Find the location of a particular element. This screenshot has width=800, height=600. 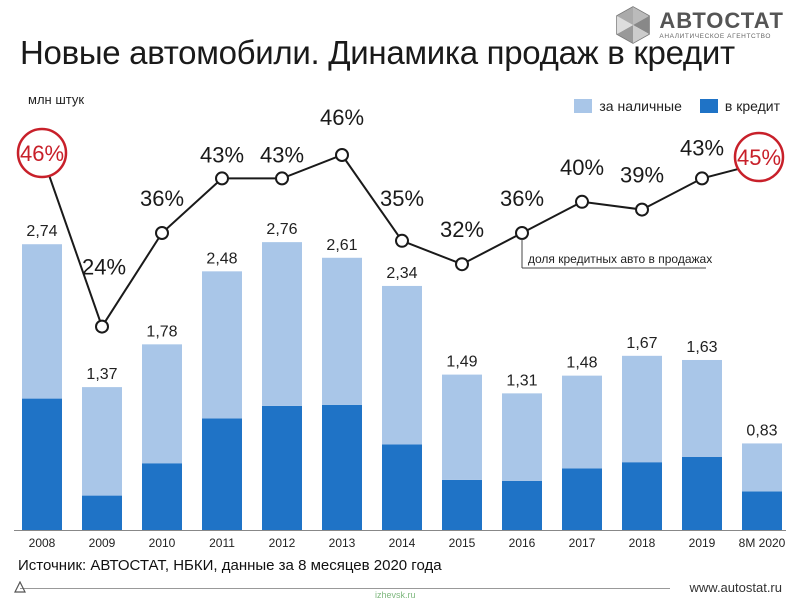

bar-cash-2008 is located at coordinates (42, 321).